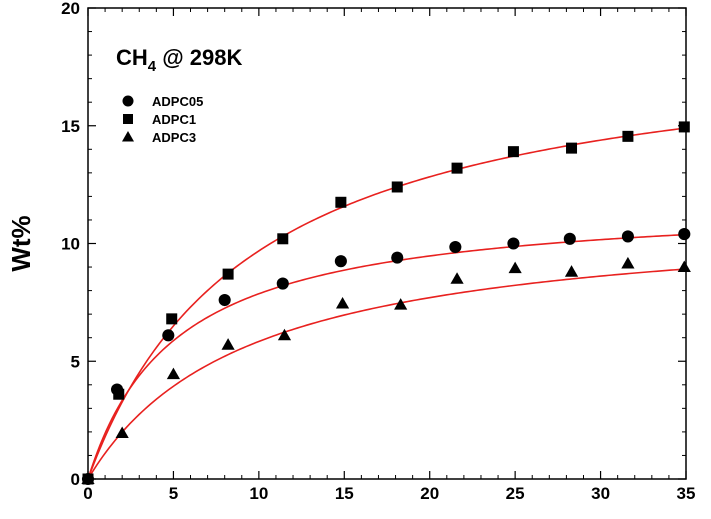 Image resolution: width=711 pixels, height=519 pixels. Describe the element at coordinates (75, 479) in the screenshot. I see `y-tick-label: 0` at that location.